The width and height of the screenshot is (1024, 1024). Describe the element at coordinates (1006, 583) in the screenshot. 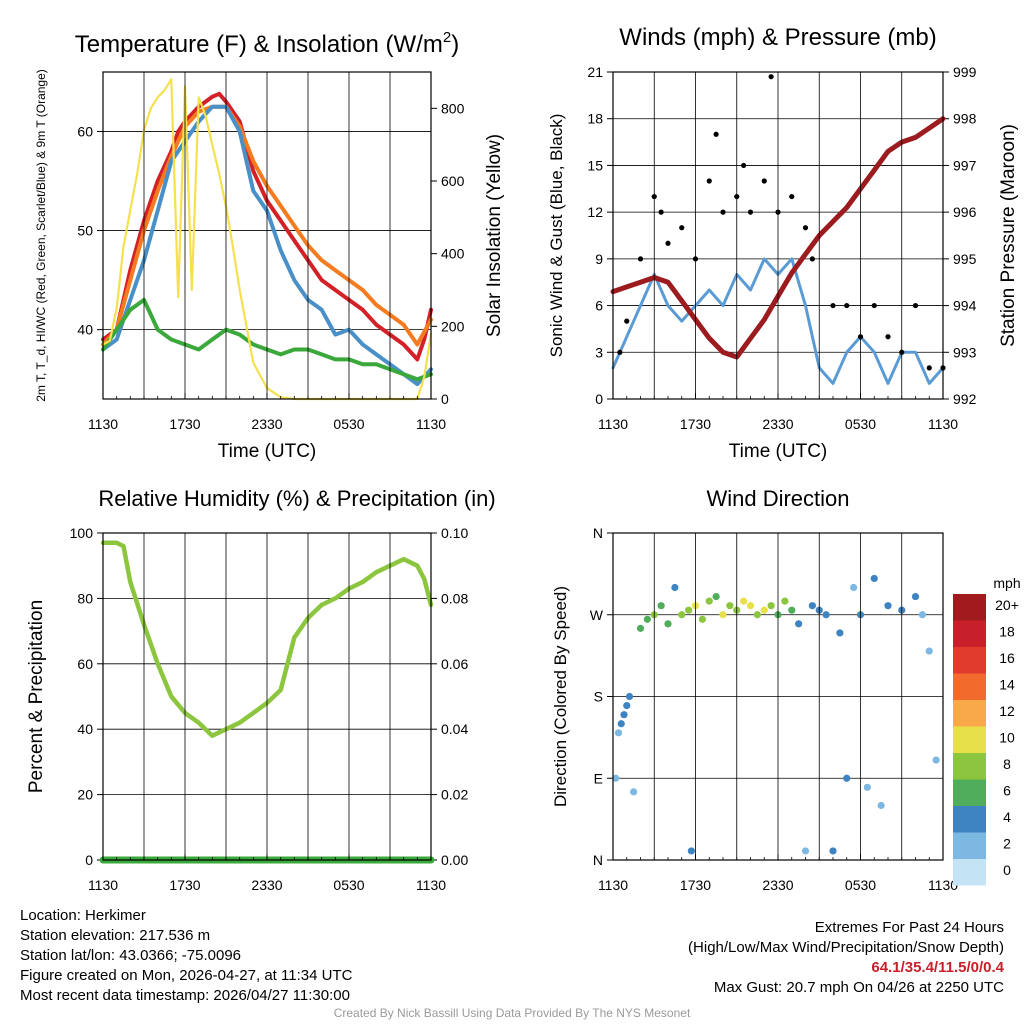

I see `colorbar-label: mph` at that location.